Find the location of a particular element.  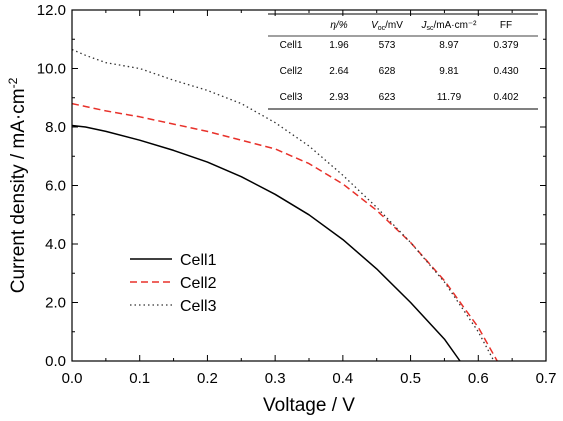

x-tick-label: 0.0 is located at coordinates (72, 378).